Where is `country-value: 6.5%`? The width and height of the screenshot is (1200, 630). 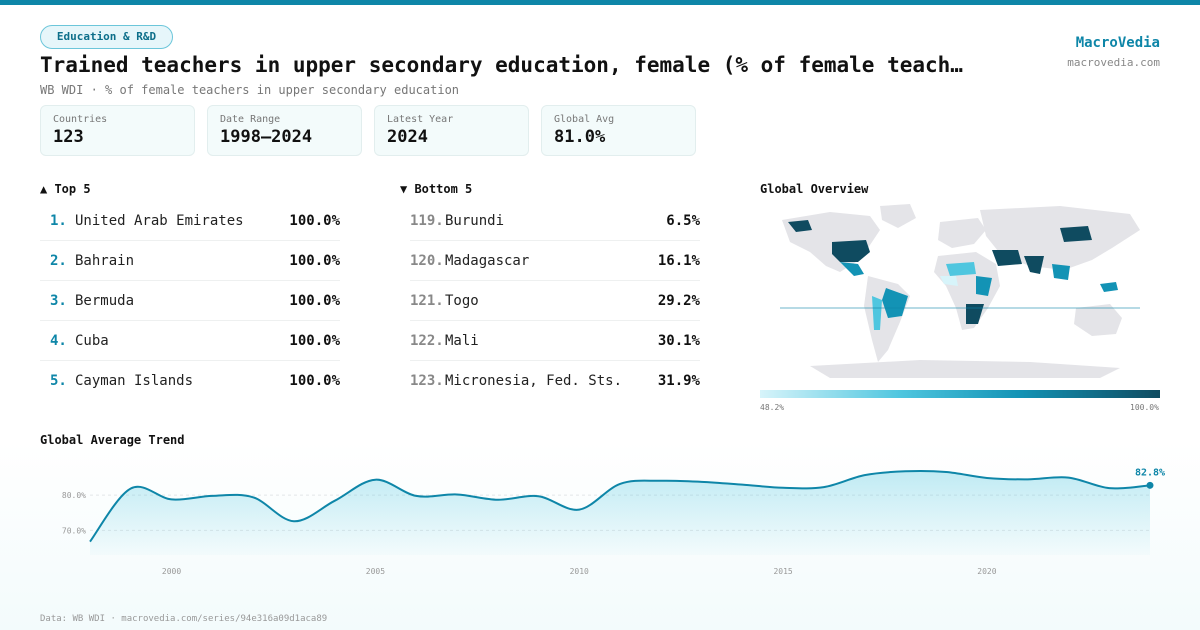
country-value: 6.5% is located at coordinates (683, 221).